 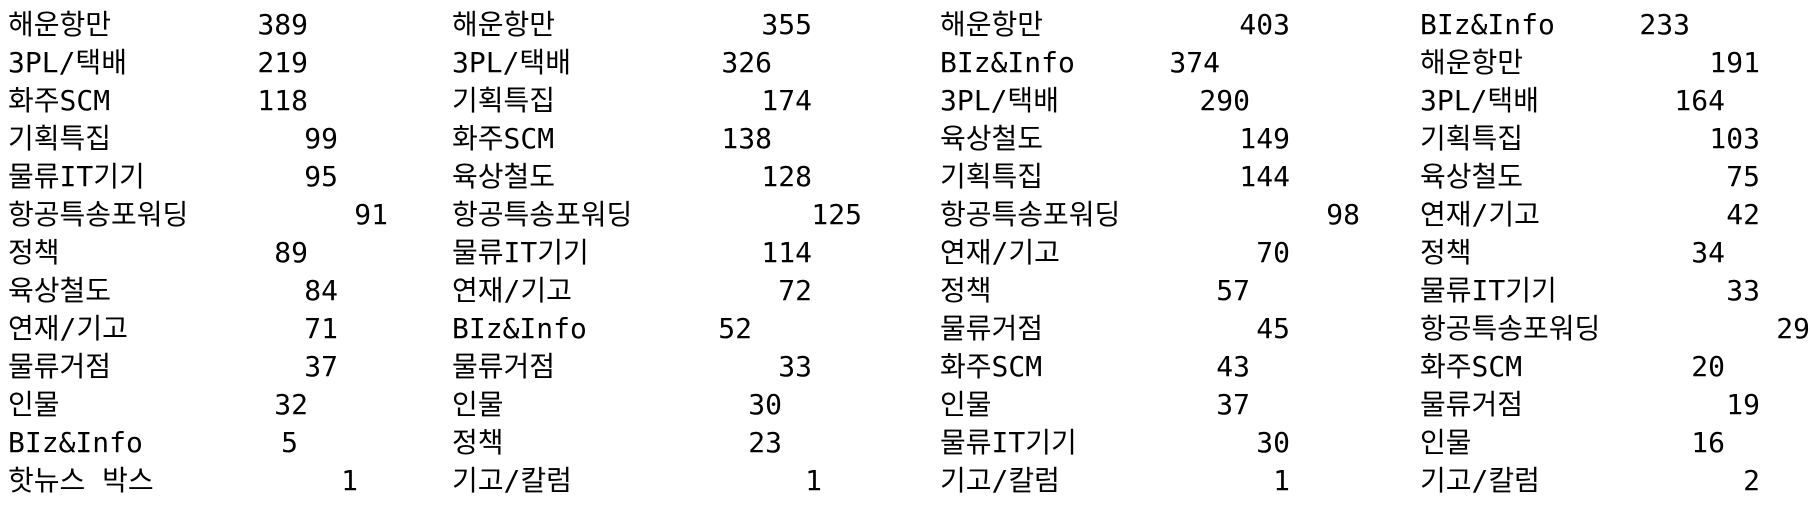 What do you see at coordinates (1734, 138) in the screenshot?
I see `category-count: 103` at bounding box center [1734, 138].